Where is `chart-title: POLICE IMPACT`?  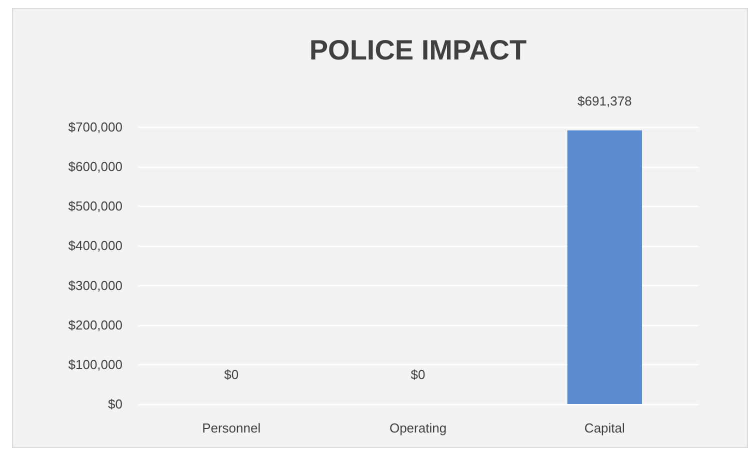 chart-title: POLICE IMPACT is located at coordinates (418, 50).